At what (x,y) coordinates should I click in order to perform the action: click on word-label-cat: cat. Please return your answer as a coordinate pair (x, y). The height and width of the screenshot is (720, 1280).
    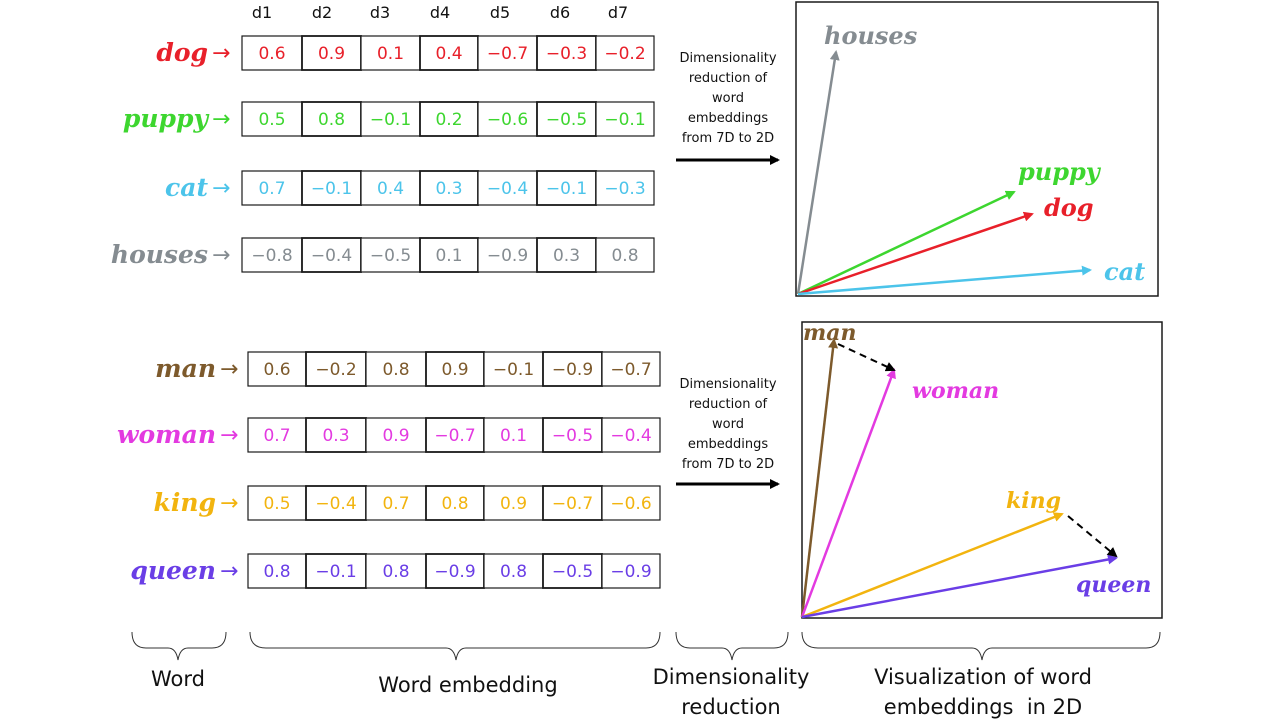
    Looking at the image, I should click on (186, 187).